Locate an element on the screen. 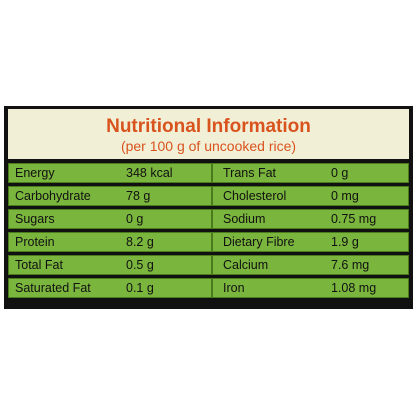  nutrient-value: 0.1 g is located at coordinates (140, 288).